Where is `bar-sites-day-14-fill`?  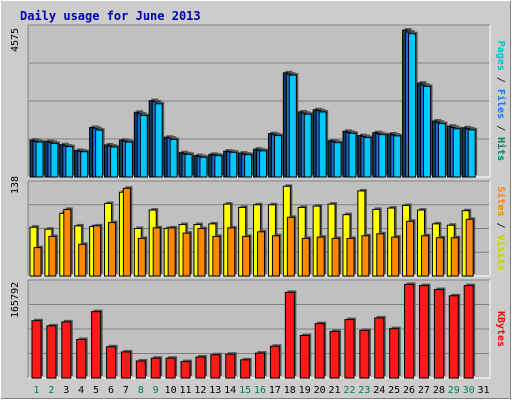 bar-sites-day-14-fill is located at coordinates (231, 252).